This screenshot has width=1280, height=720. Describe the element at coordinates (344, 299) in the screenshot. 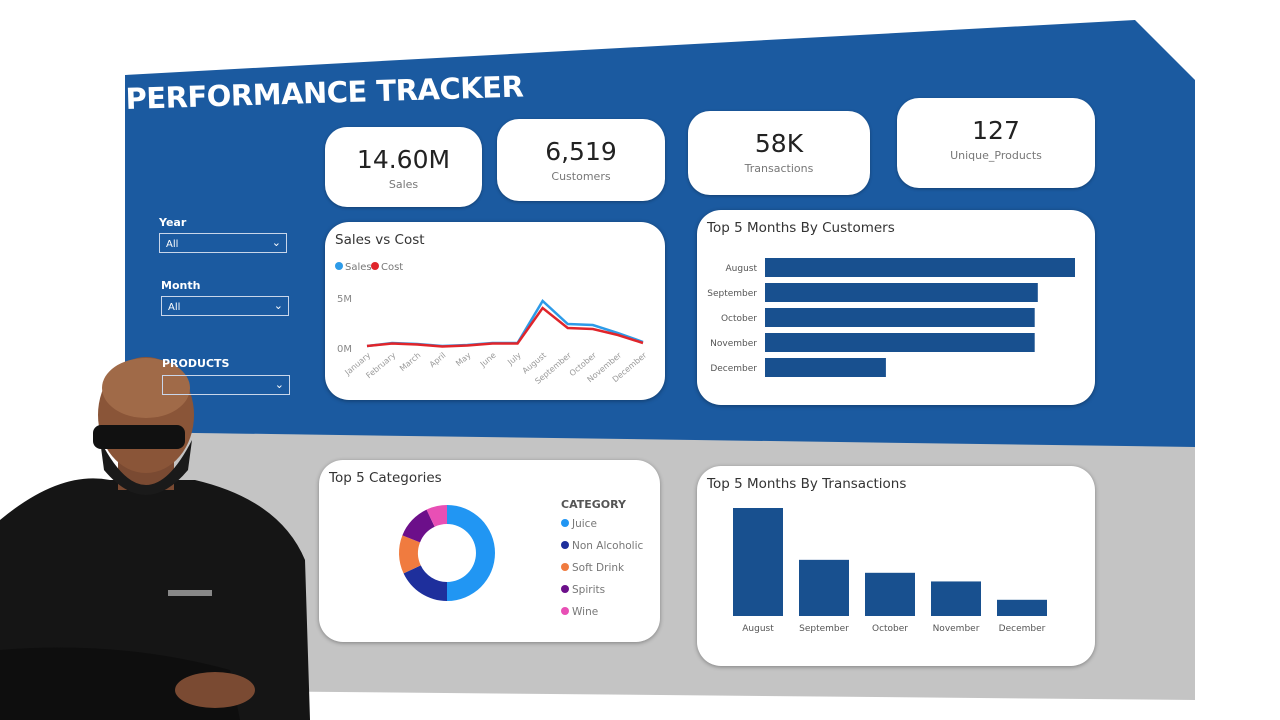

I see `y-tick-label: 5M` at that location.